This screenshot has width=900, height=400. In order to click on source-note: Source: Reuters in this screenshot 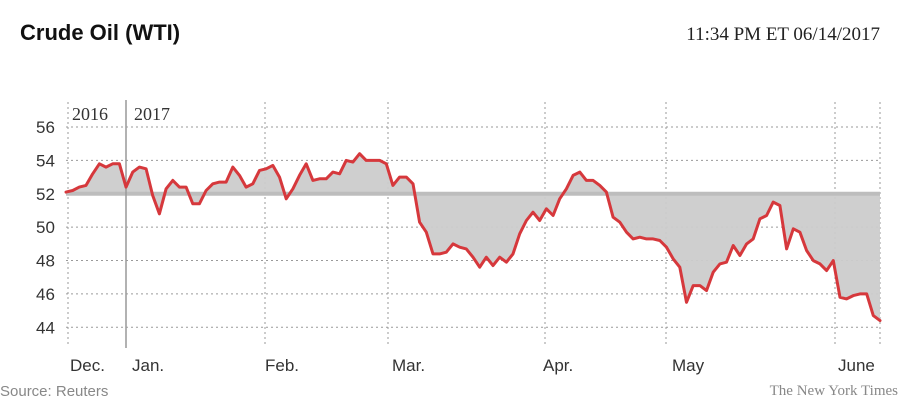, I will do `click(54, 391)`.